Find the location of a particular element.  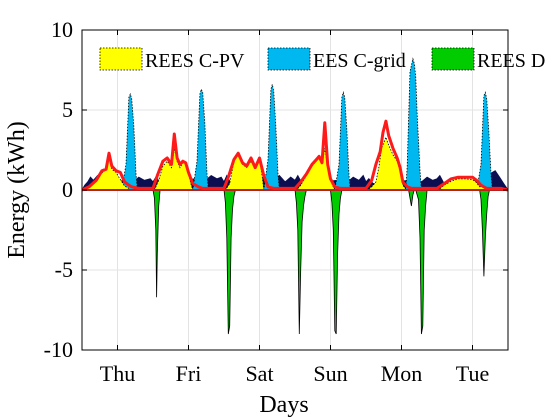

legend-swatch-ees-c-grid is located at coordinates (289, 59).